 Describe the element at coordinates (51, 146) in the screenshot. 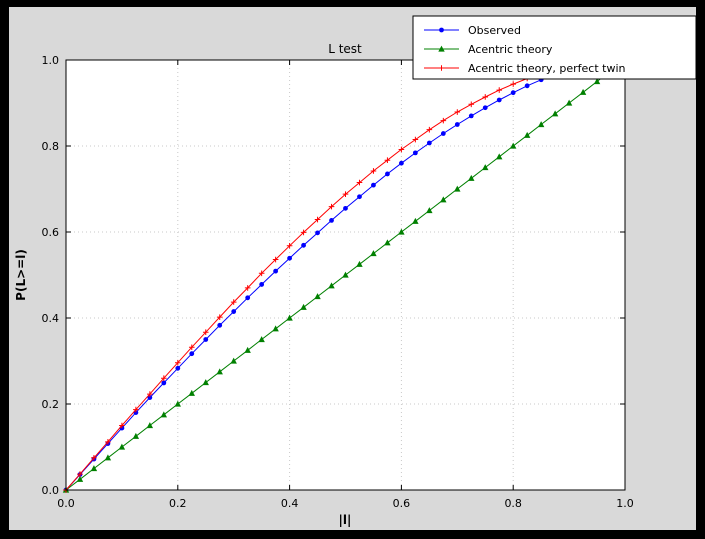

I see `y-tick-label: 0.8` at that location.